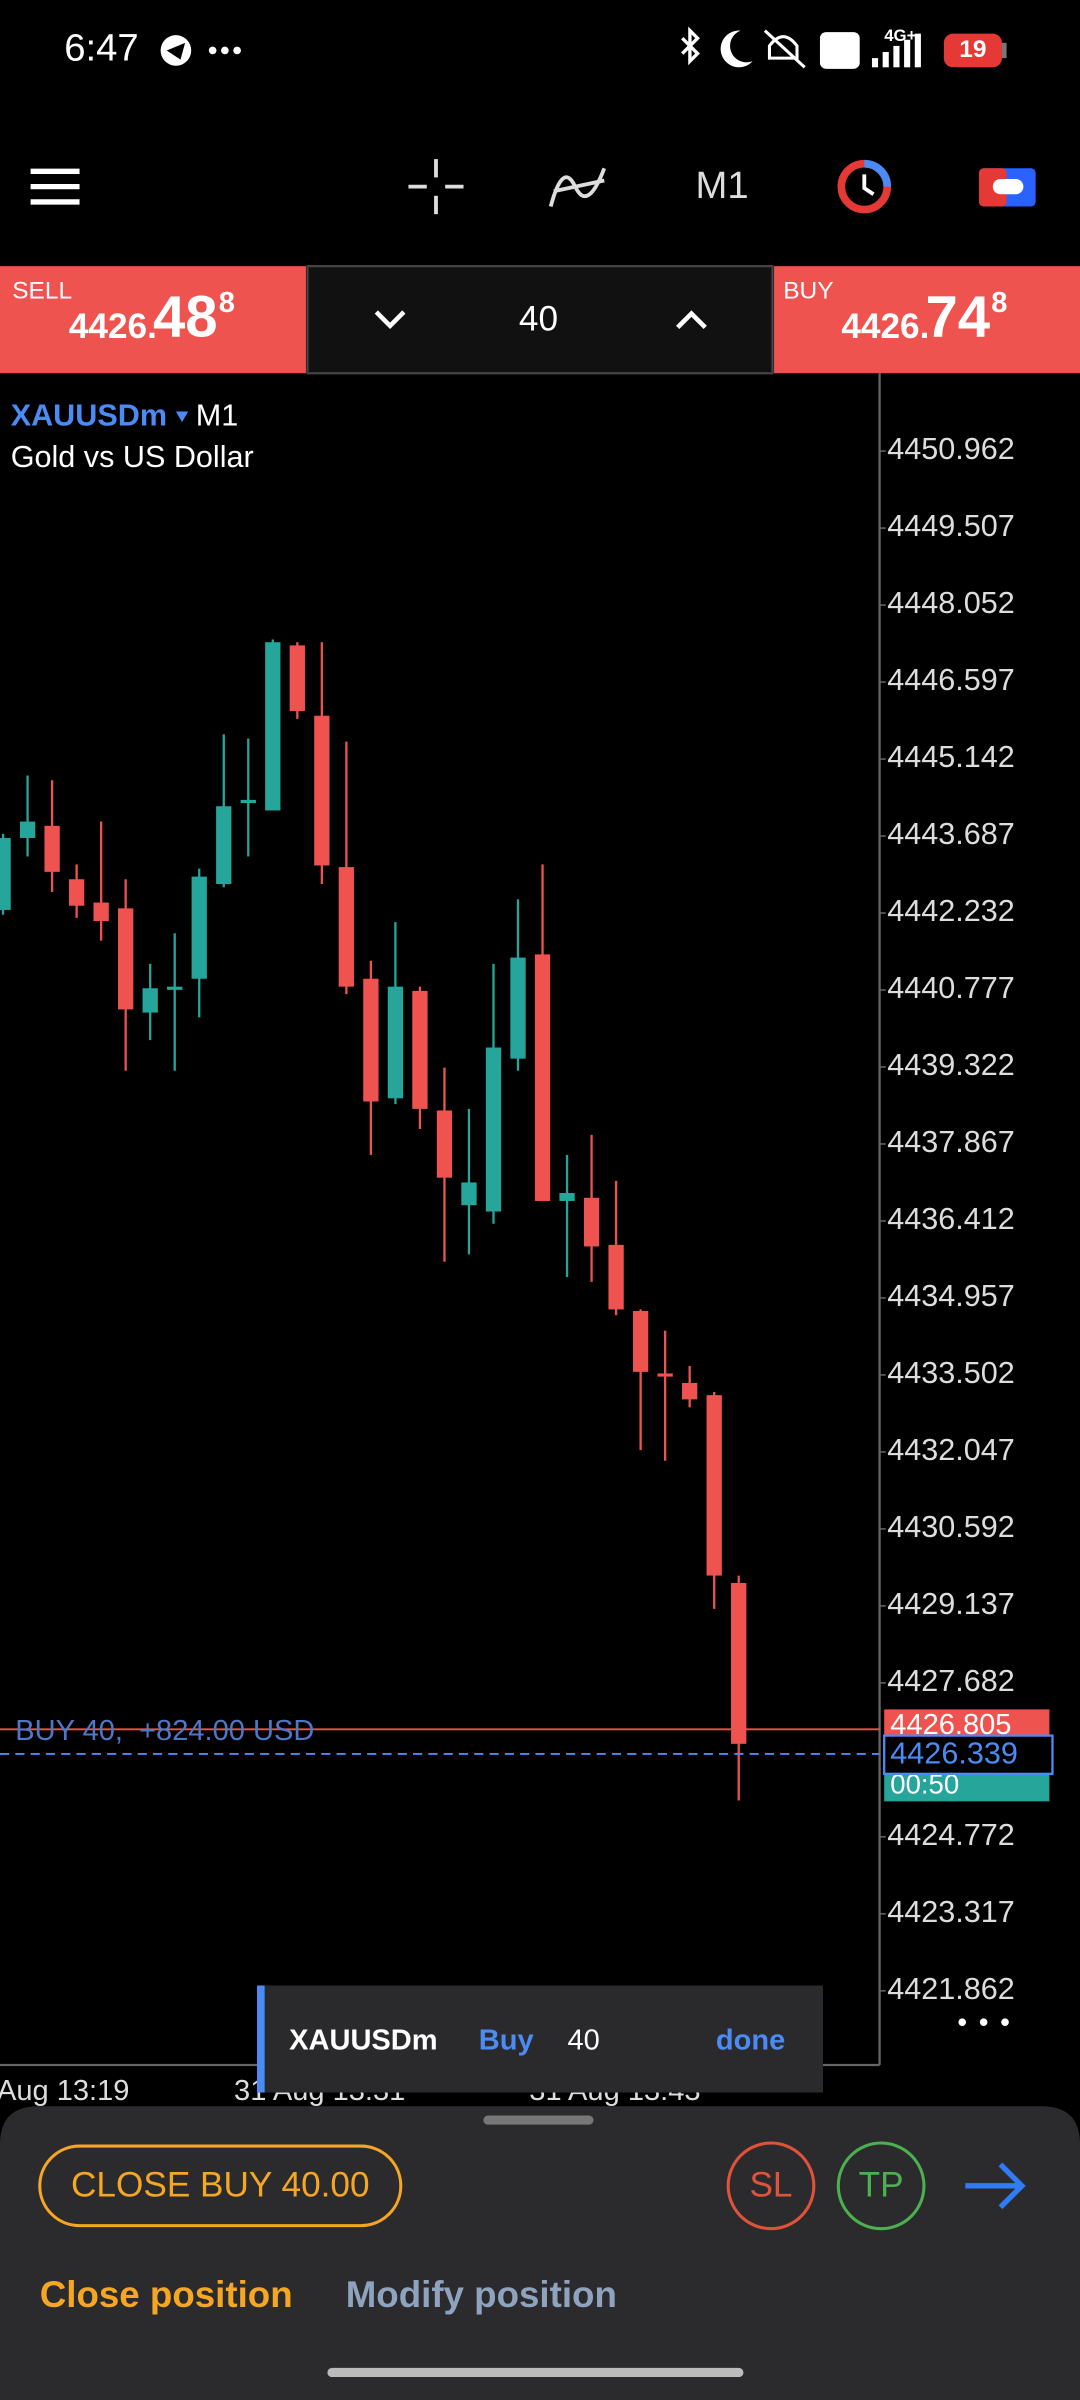 The image size is (1080, 2400). I want to click on toast-accent, so click(260, 2039).